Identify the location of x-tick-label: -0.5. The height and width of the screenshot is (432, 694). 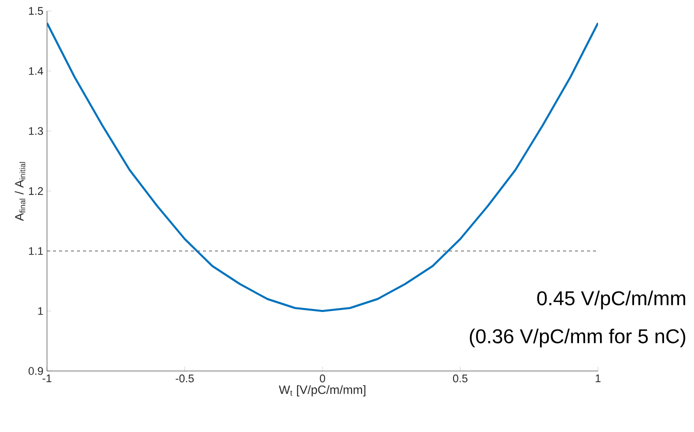
(185, 378).